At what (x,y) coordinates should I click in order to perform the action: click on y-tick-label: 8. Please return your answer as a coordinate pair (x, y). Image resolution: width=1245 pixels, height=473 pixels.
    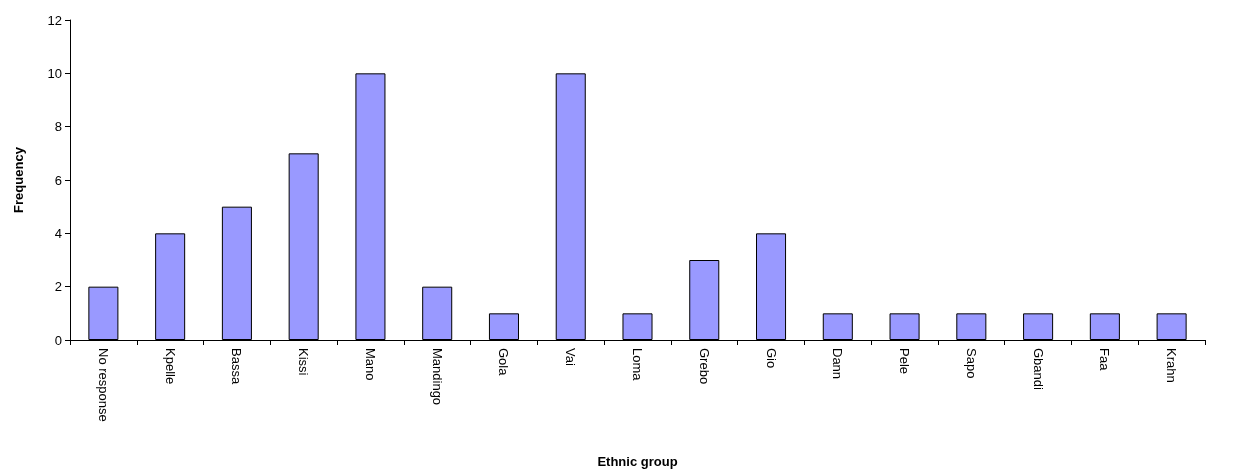
    Looking at the image, I should click on (58, 127).